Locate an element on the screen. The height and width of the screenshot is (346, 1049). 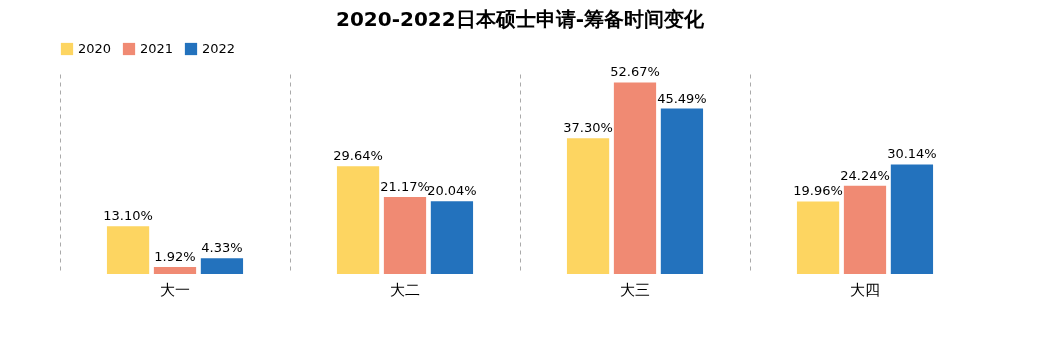
data-label: 13.10% is located at coordinates (128, 216).